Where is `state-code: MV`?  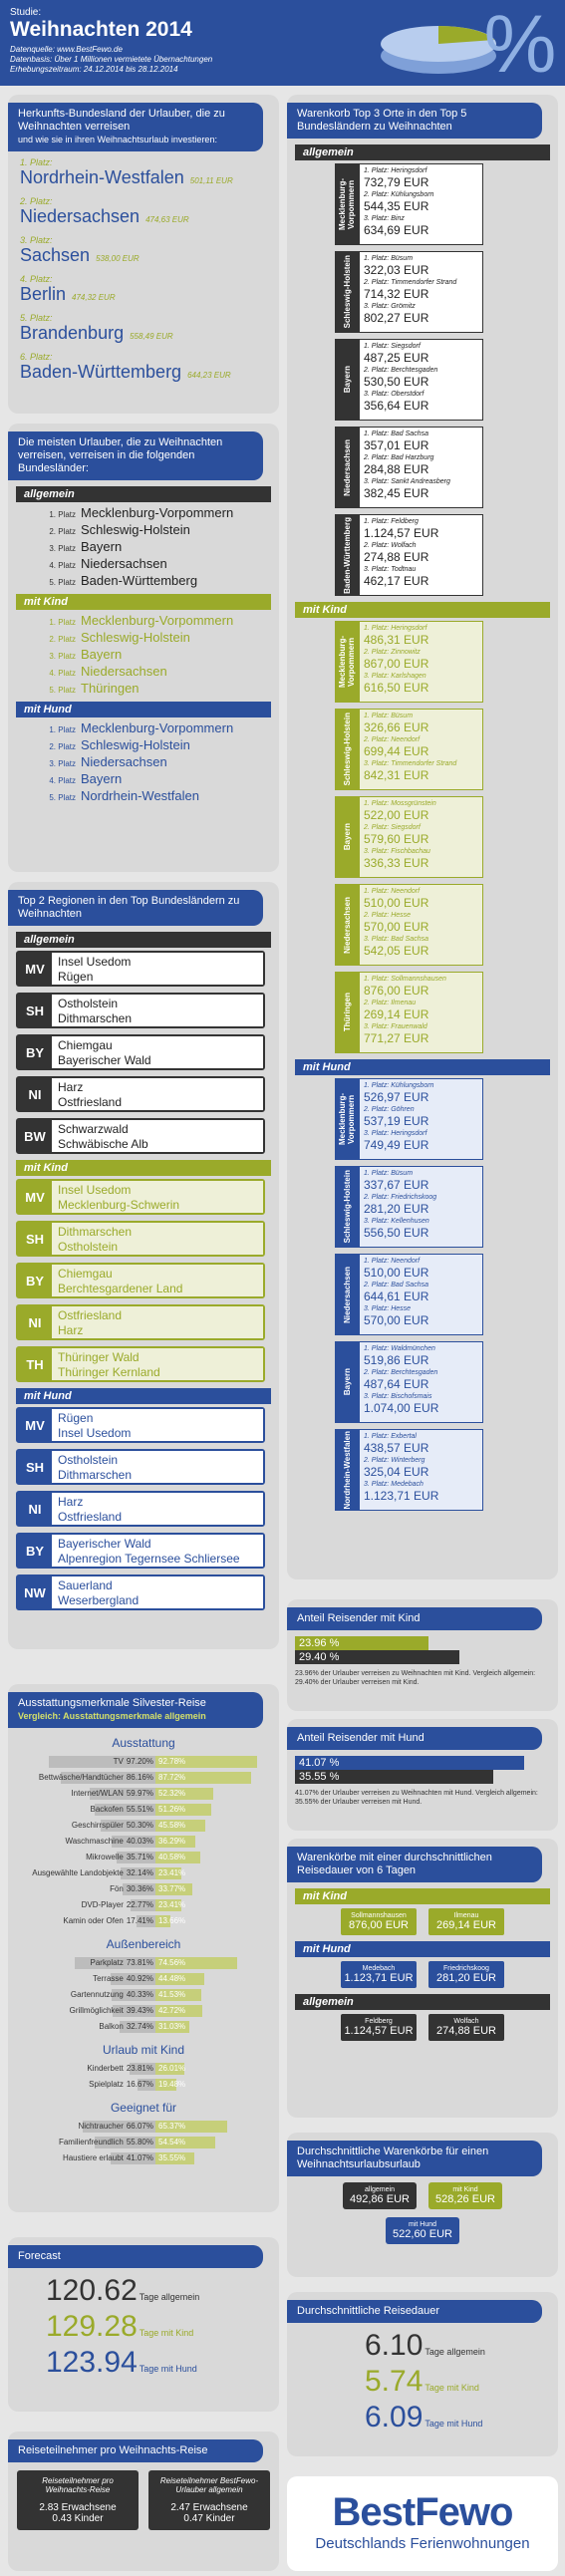 state-code: MV is located at coordinates (35, 969).